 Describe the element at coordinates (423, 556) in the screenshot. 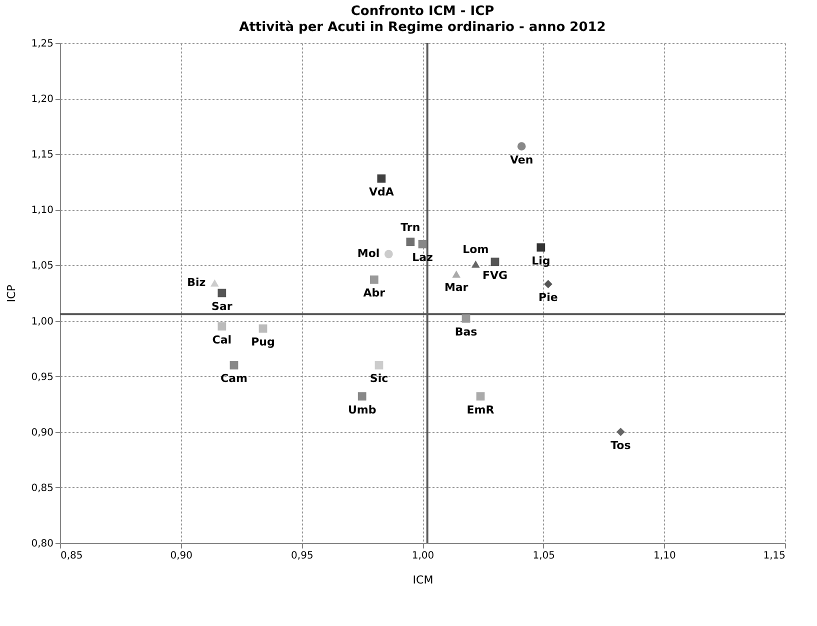

I see `x-tick-label: 1,00` at that location.